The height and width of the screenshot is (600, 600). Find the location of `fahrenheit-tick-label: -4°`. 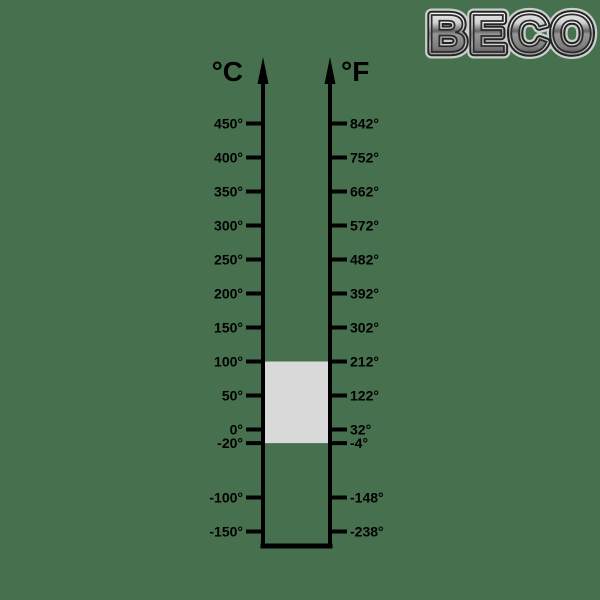

fahrenheit-tick-label: -4° is located at coordinates (359, 443).